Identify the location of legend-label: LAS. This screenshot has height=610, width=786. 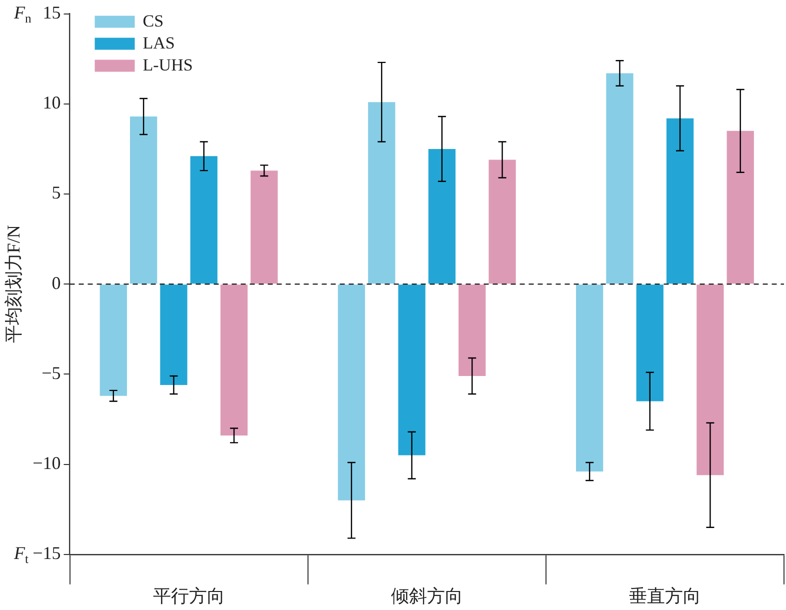
(158, 42).